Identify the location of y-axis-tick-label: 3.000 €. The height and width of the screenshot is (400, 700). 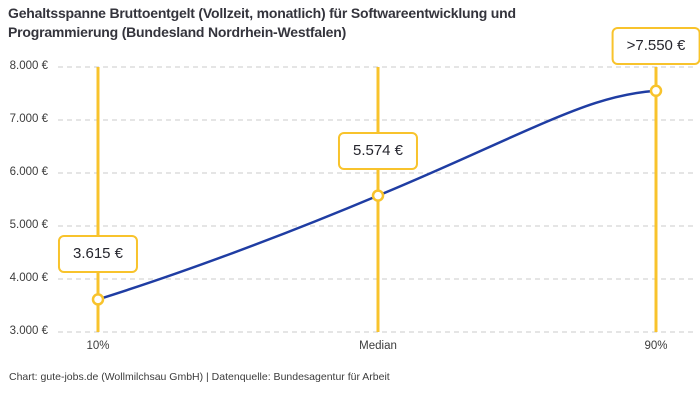
(28, 331).